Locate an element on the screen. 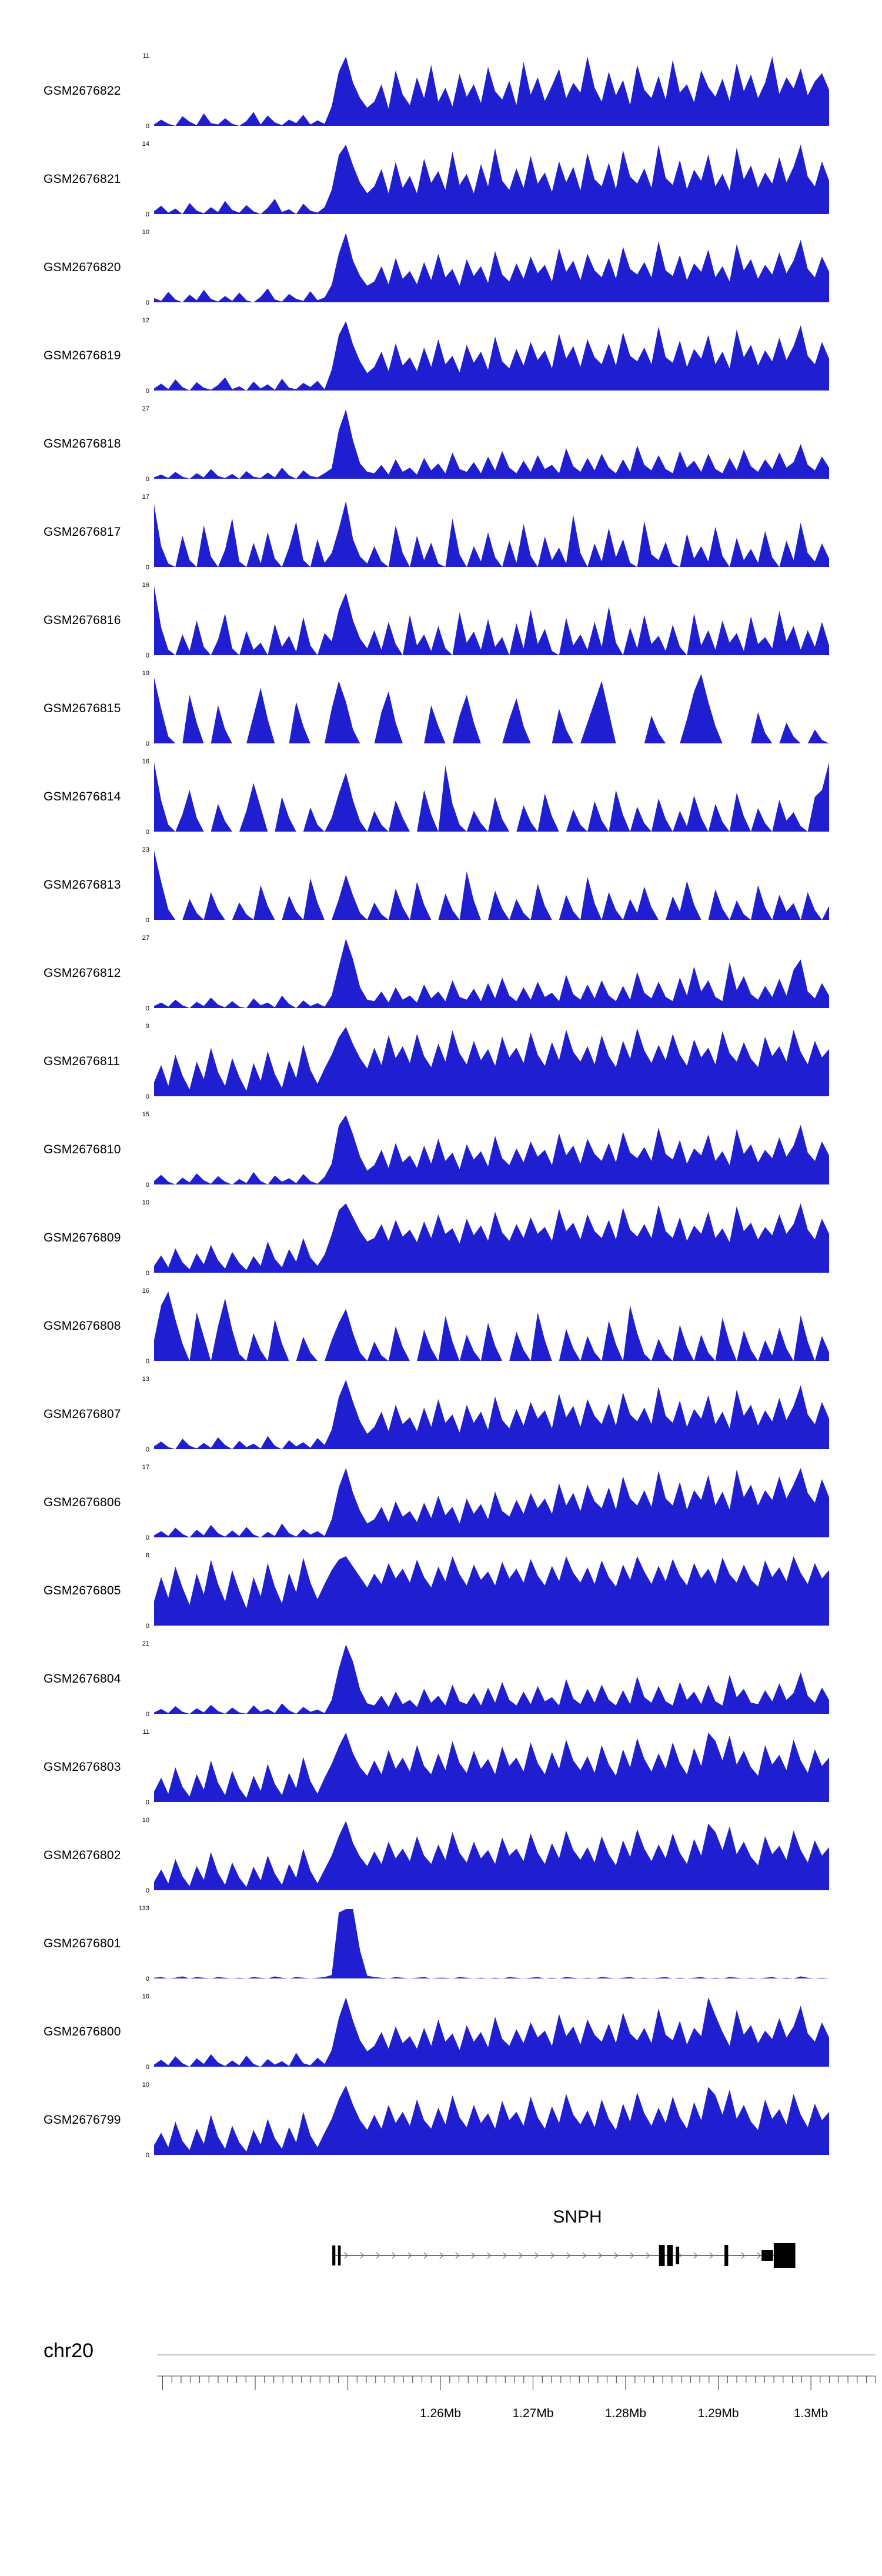 Image resolution: width=882 pixels, height=2576 pixels. coverage-track: GSM2676801 133 0 is located at coordinates (441, 1936).